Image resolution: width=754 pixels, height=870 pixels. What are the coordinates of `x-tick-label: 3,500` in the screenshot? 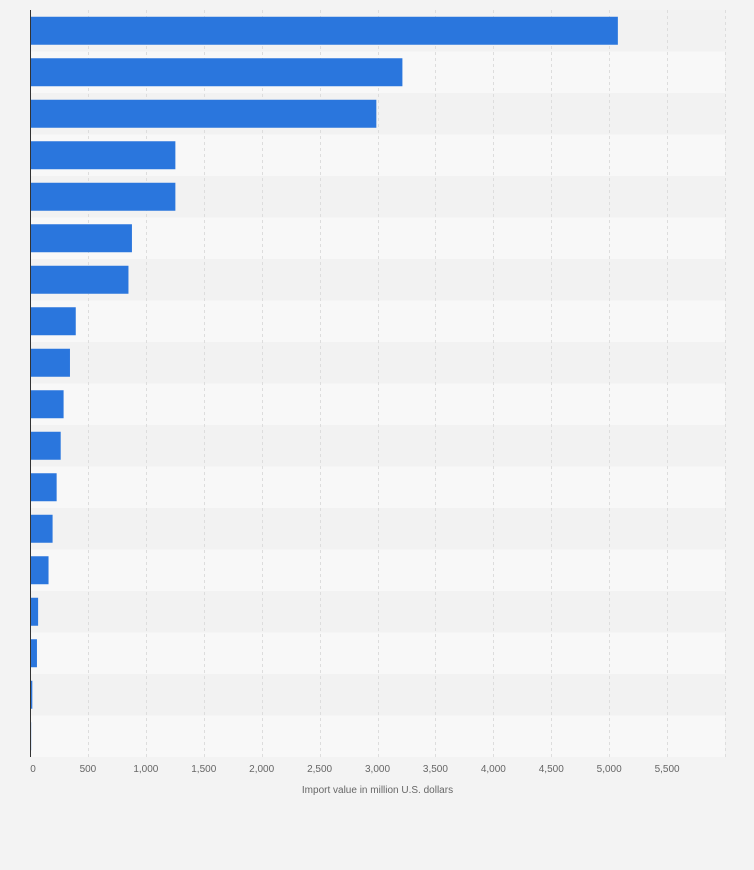 It's located at (435, 769).